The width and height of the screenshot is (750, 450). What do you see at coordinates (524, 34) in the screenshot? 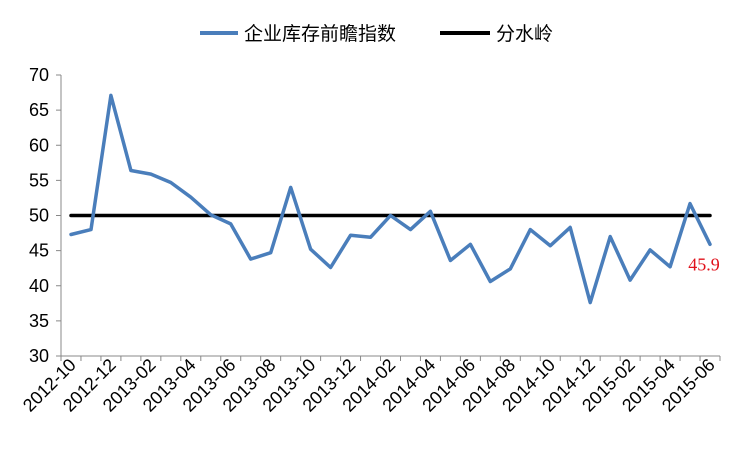
I see `legend-label-watershed: 分水岭` at bounding box center [524, 34].